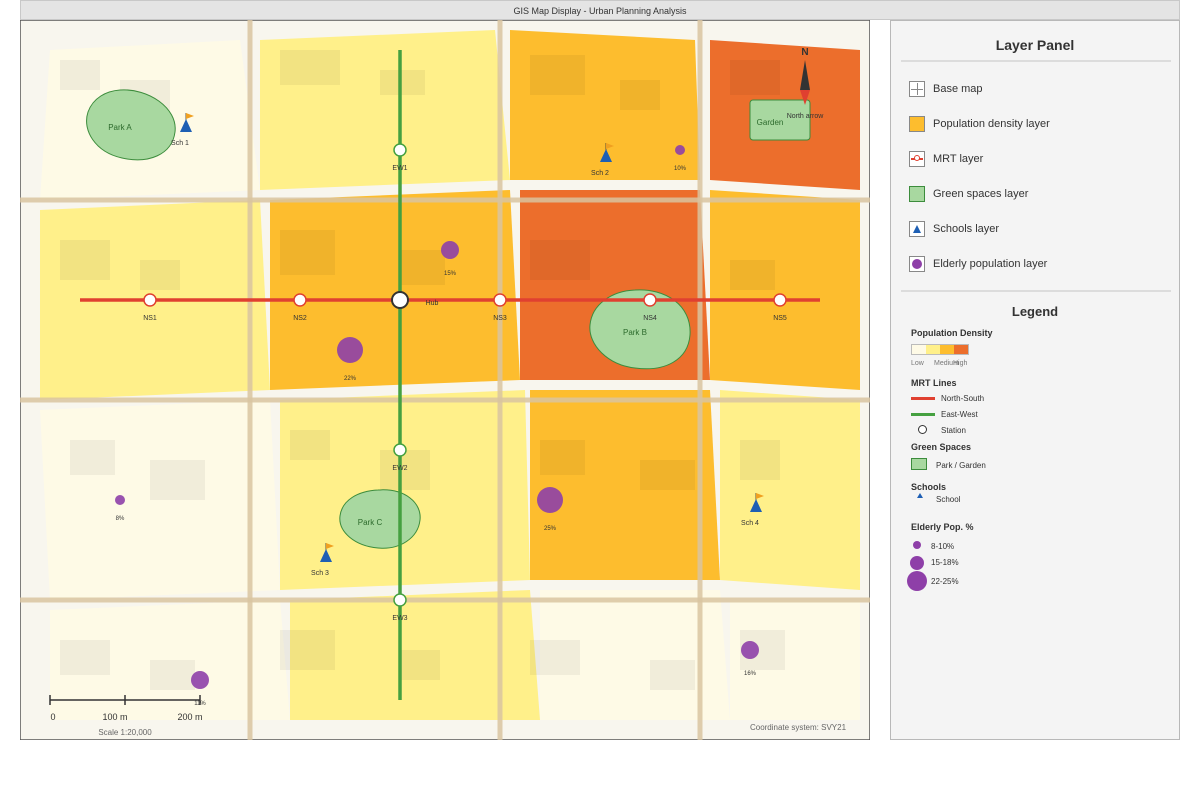  I want to click on station-ns3-label: NS3, so click(500, 318).